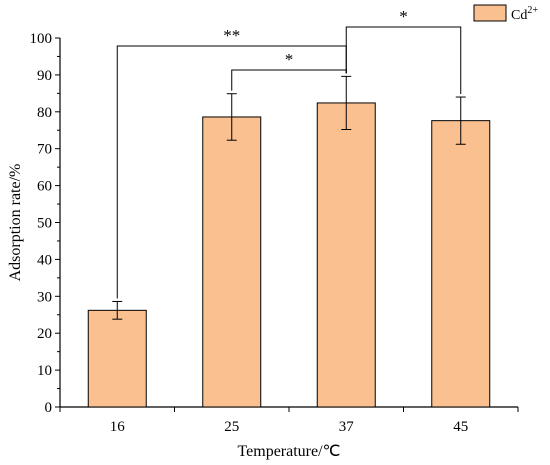 This screenshot has width=550, height=465. Describe the element at coordinates (231, 35) in the screenshot. I see `significance-label: **` at that location.